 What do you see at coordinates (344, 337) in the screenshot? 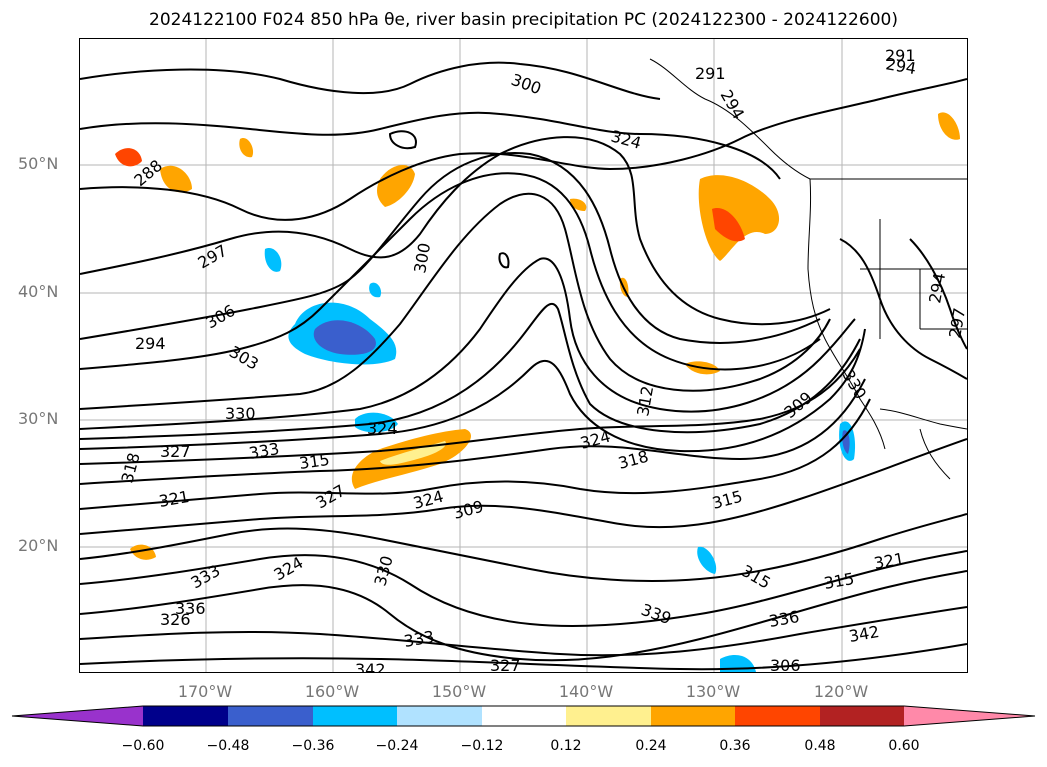
I see `precip-neg-core` at bounding box center [344, 337].